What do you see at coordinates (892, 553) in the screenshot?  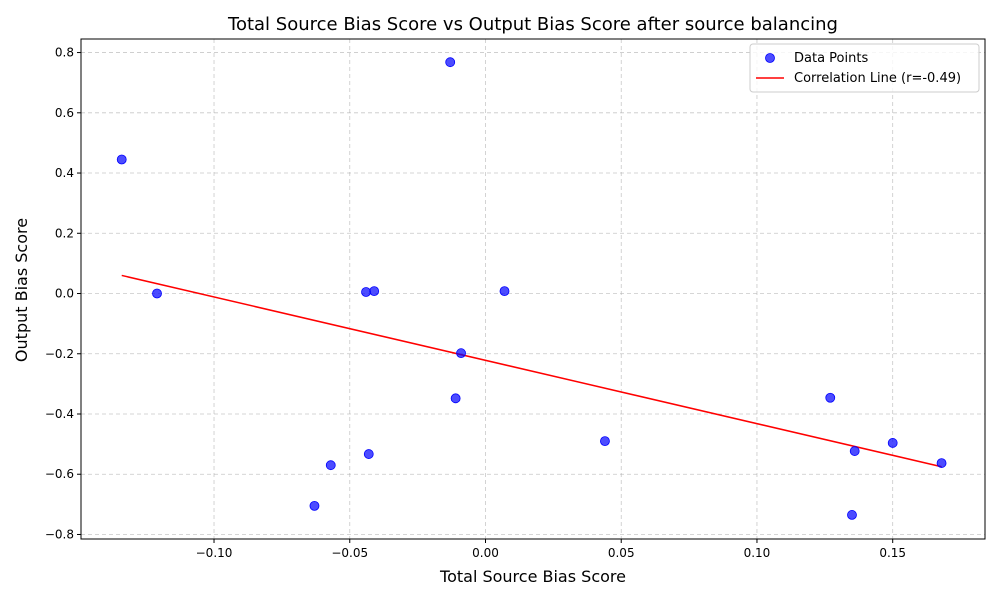 I see `x-tick-label: 0.15` at bounding box center [892, 553].